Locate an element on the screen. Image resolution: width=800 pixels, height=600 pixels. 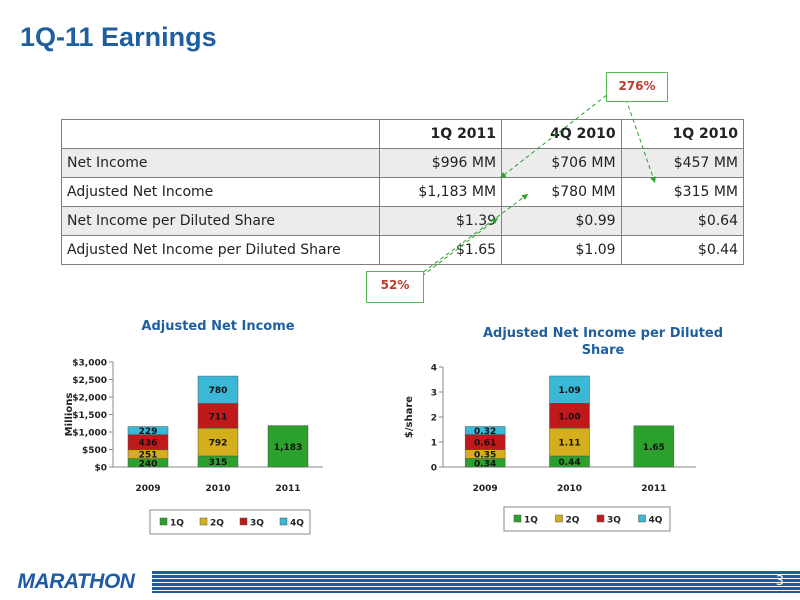
row-label: Adjusted Net Income per Diluted Share is located at coordinates (220, 250).